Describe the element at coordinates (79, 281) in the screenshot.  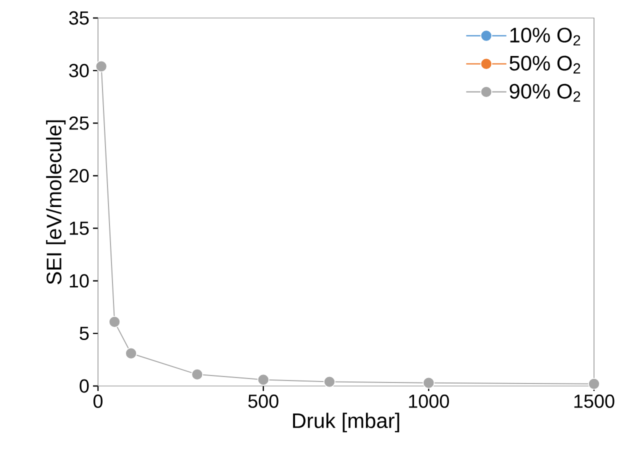
I see `y-tick-label: 10` at that location.